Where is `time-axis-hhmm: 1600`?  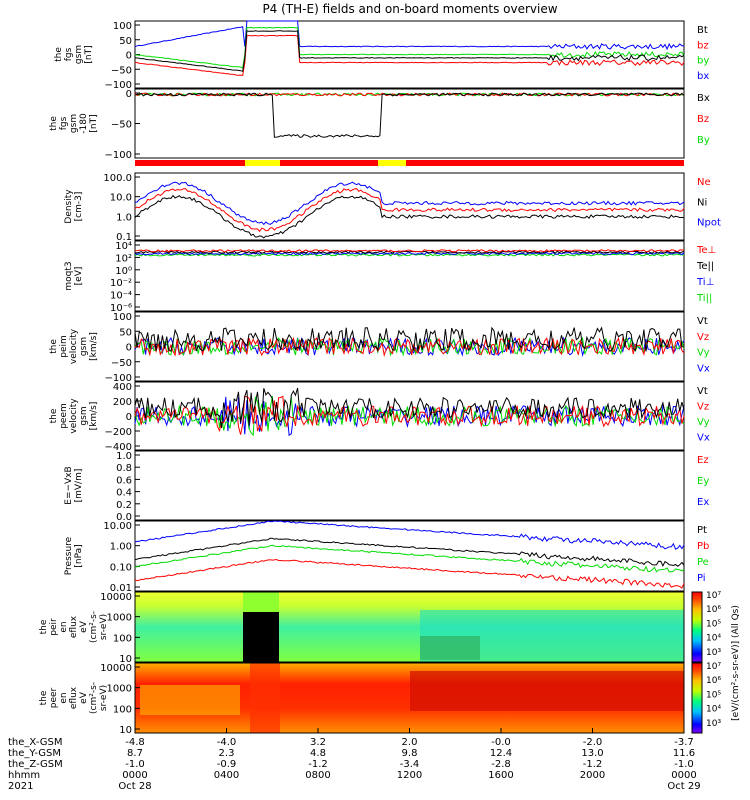
time-axis-hhmm: 1600 is located at coordinates (500, 775).